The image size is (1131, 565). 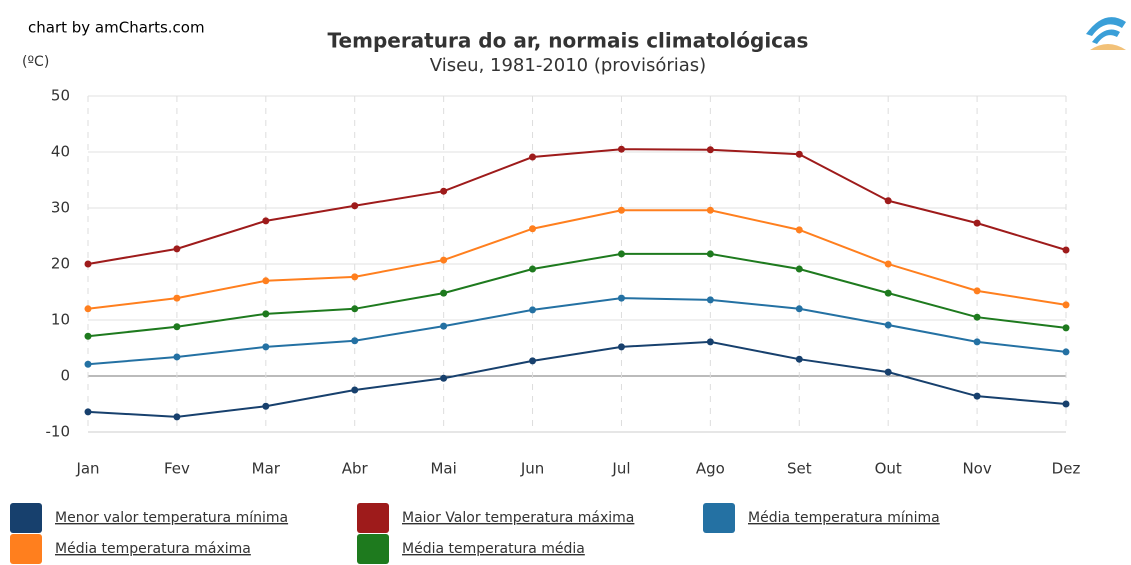 What do you see at coordinates (116, 28) in the screenshot?
I see `credit: chart by amCharts.com` at bounding box center [116, 28].